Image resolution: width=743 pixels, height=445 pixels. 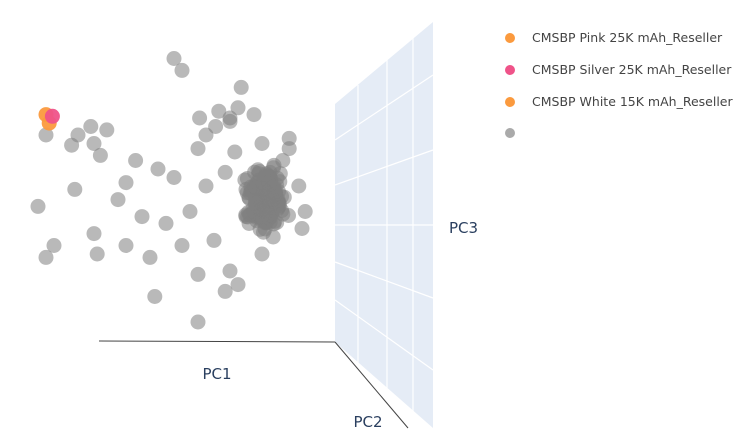 I want to click on legend-marker-pink-25k, so click(x=510, y=38).